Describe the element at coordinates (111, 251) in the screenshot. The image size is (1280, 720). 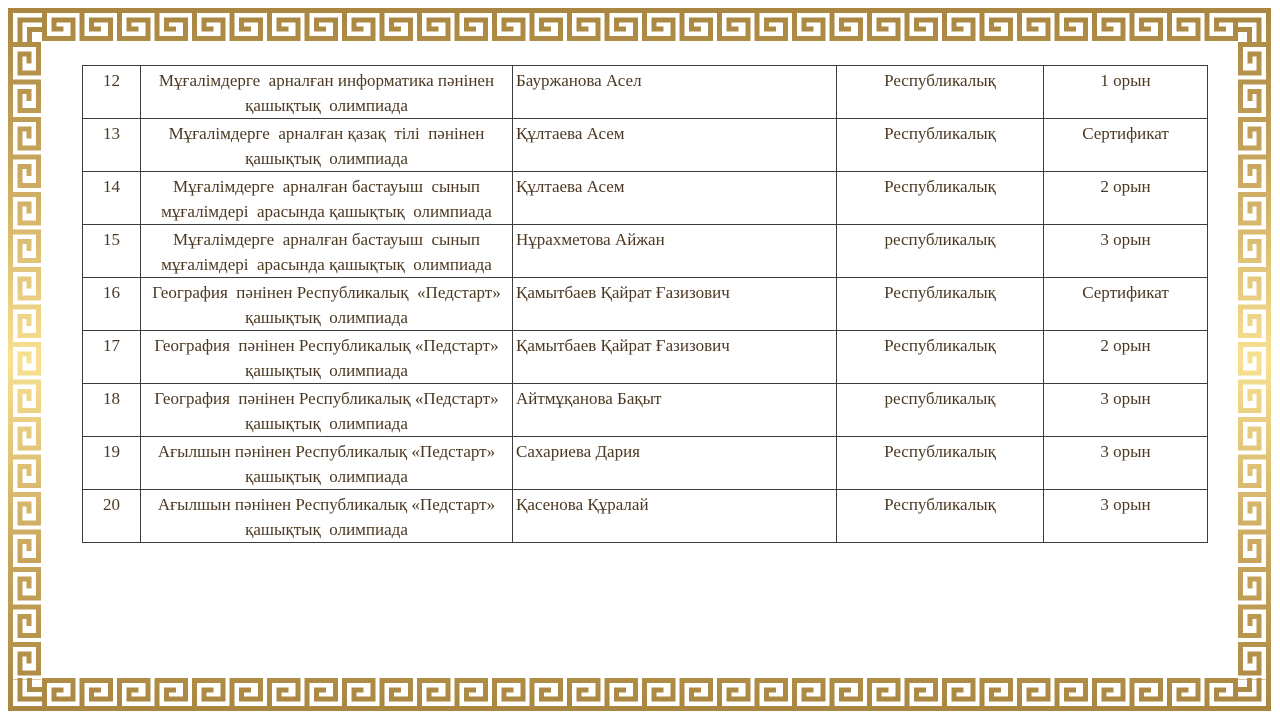
I see `row-number-cell: 15` at that location.